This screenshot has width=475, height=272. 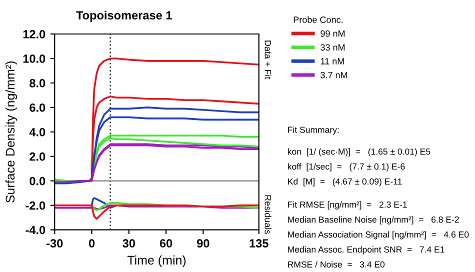 What do you see at coordinates (332, 47) in the screenshot?
I see `legend-label: 33 nM` at bounding box center [332, 47].